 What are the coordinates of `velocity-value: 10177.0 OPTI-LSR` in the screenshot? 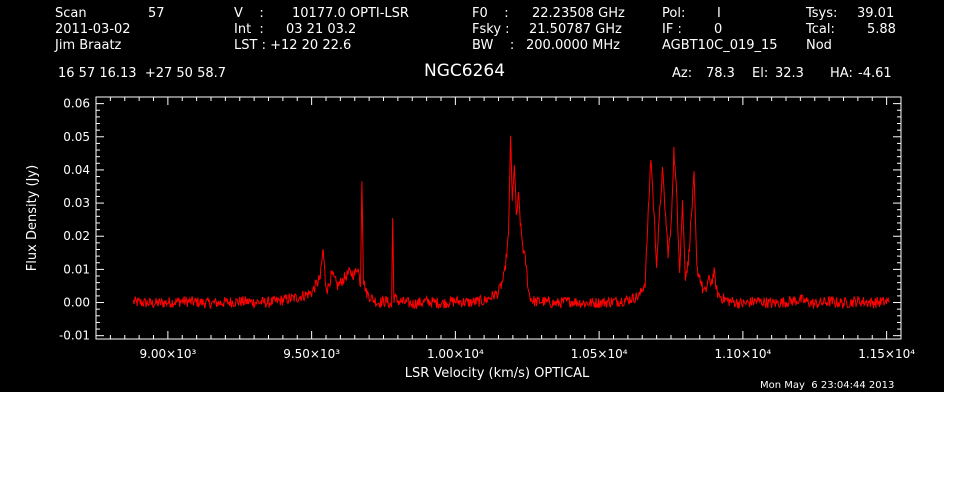 It's located at (350, 13).